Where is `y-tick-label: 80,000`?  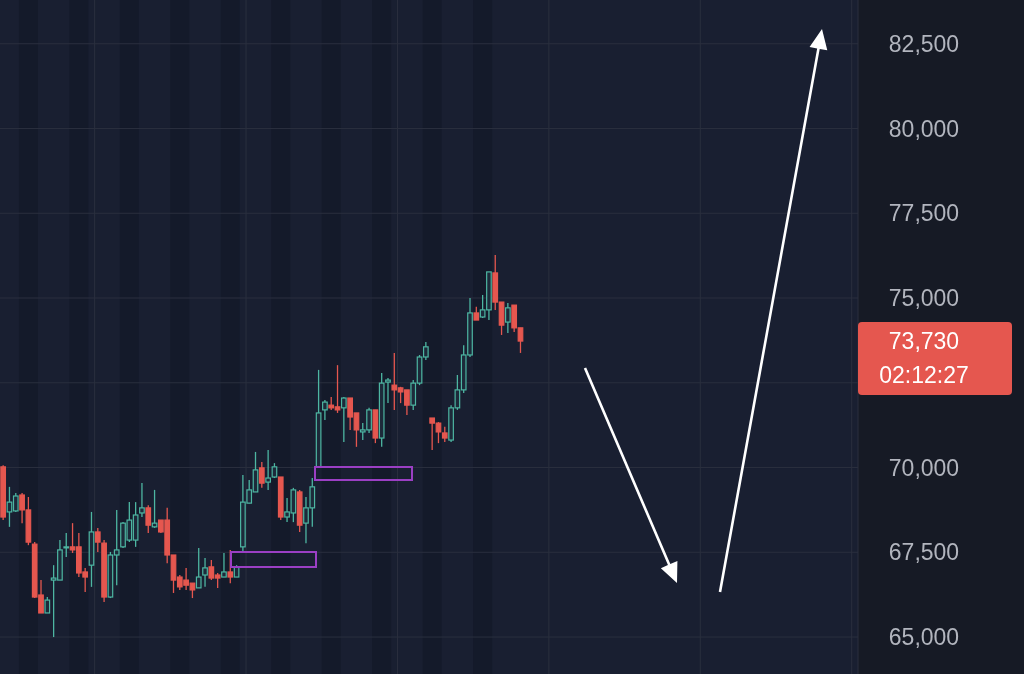
y-tick-label: 80,000 is located at coordinates (924, 128).